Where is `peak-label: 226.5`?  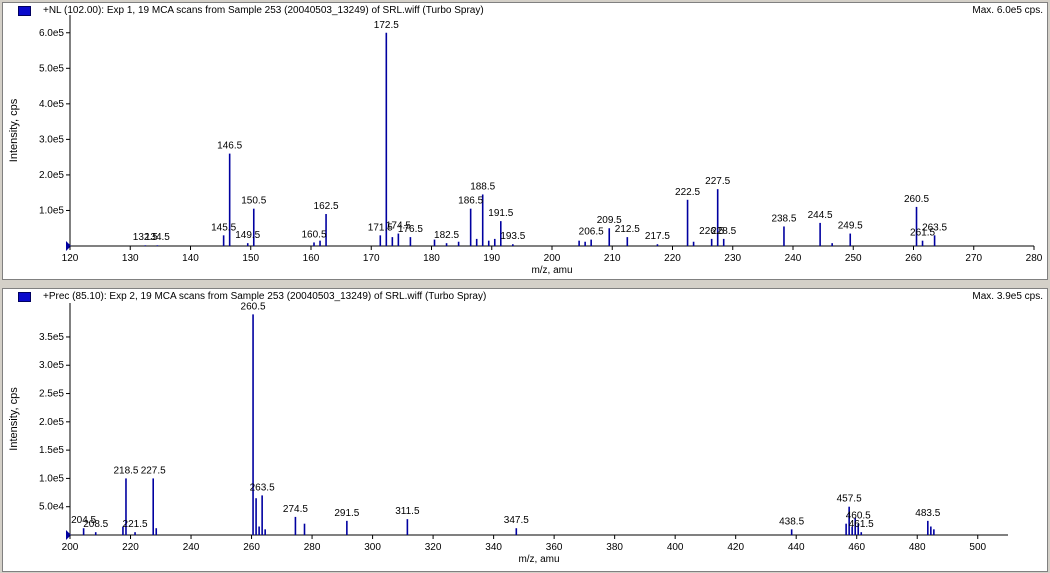
peak-label: 226.5 is located at coordinates (711, 231).